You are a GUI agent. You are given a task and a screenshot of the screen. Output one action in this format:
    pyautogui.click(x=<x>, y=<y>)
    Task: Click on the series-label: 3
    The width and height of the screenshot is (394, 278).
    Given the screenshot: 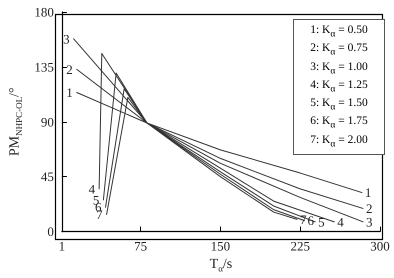 What is the action you would take?
    pyautogui.click(x=369, y=222)
    